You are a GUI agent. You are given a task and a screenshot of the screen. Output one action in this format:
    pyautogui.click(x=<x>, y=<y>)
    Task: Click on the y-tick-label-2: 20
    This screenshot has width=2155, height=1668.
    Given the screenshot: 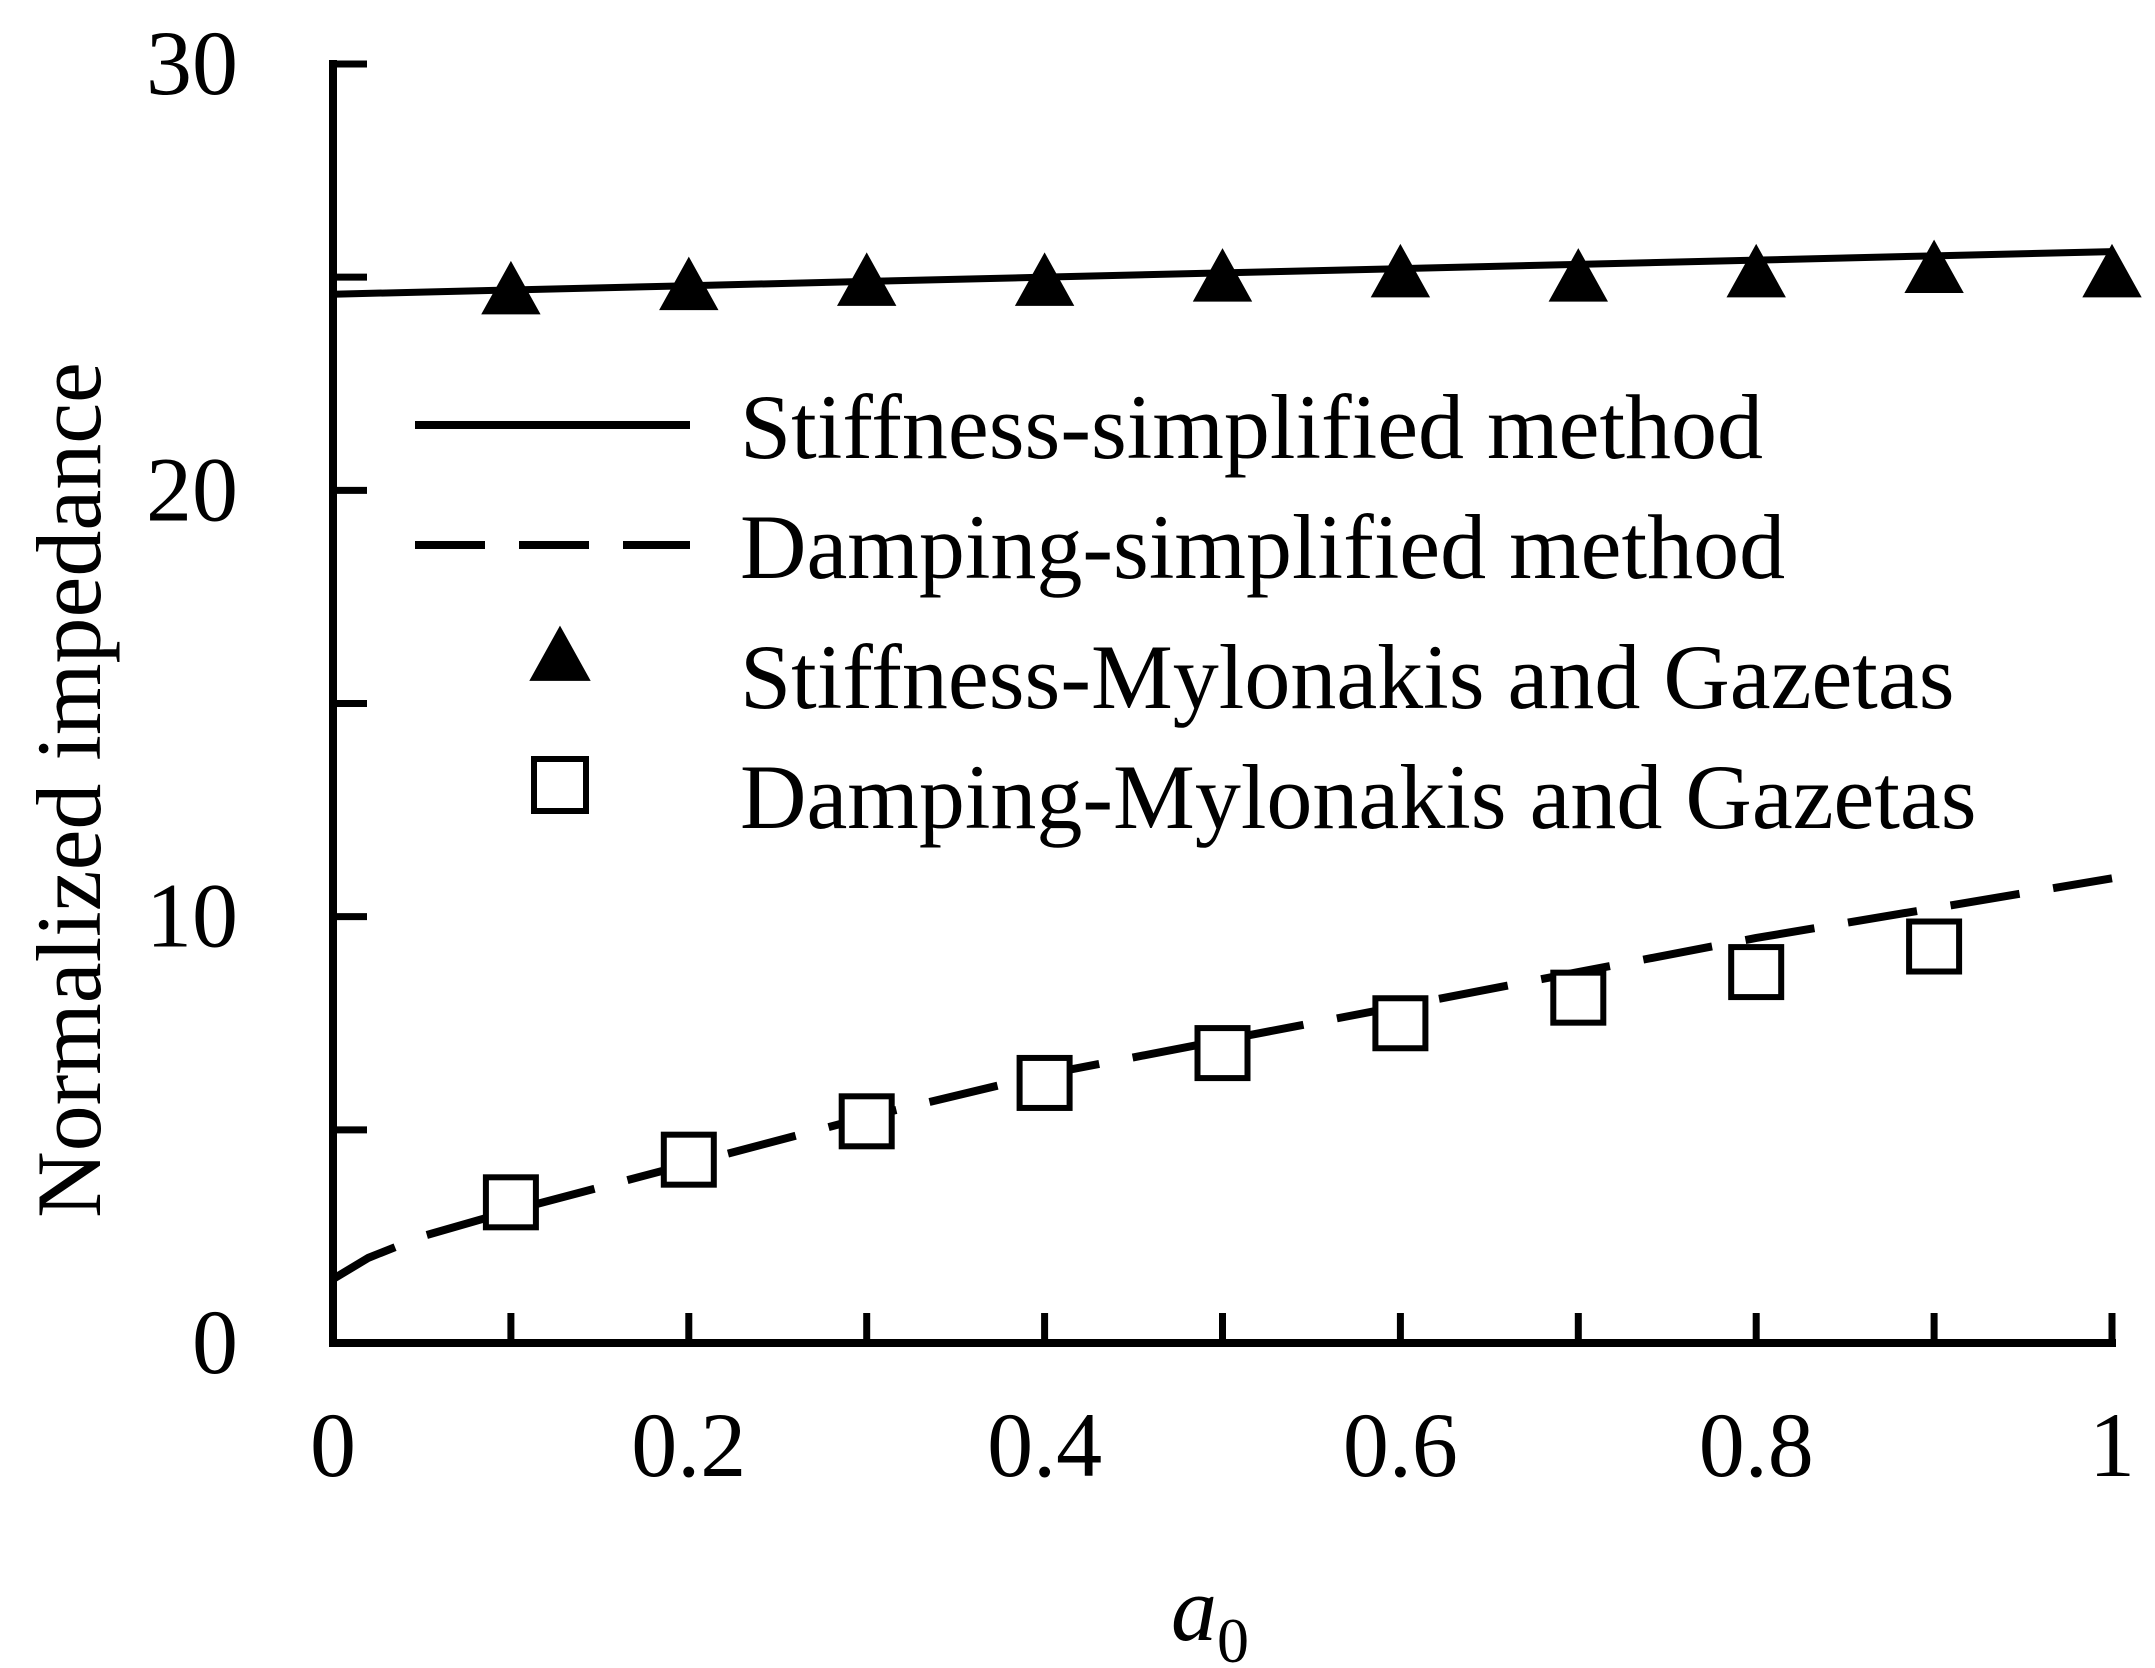 What is the action you would take?
    pyautogui.click(x=192, y=489)
    